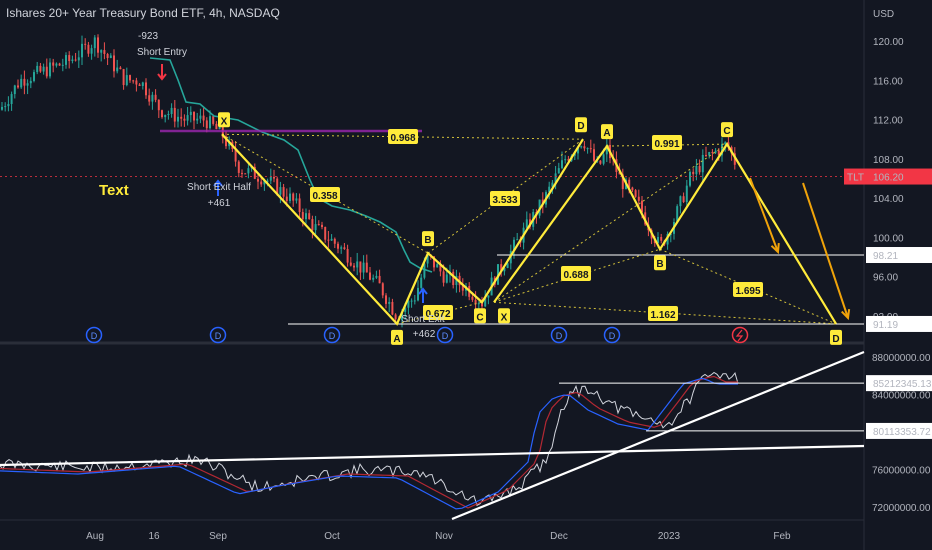 This screenshot has width=932, height=550. Describe the element at coordinates (324, 196) in the screenshot. I see `ratio-label: 0.358` at that location.